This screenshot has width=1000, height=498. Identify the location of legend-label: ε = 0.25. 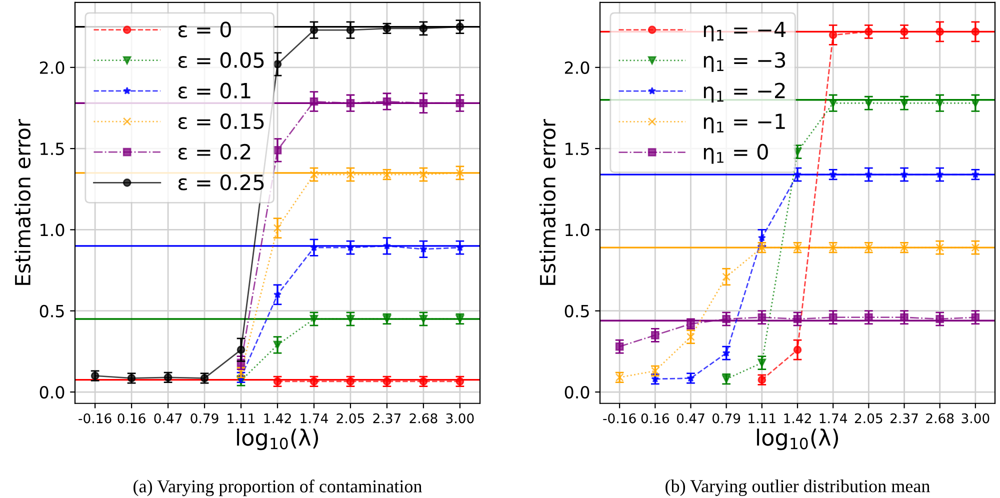
(221, 182).